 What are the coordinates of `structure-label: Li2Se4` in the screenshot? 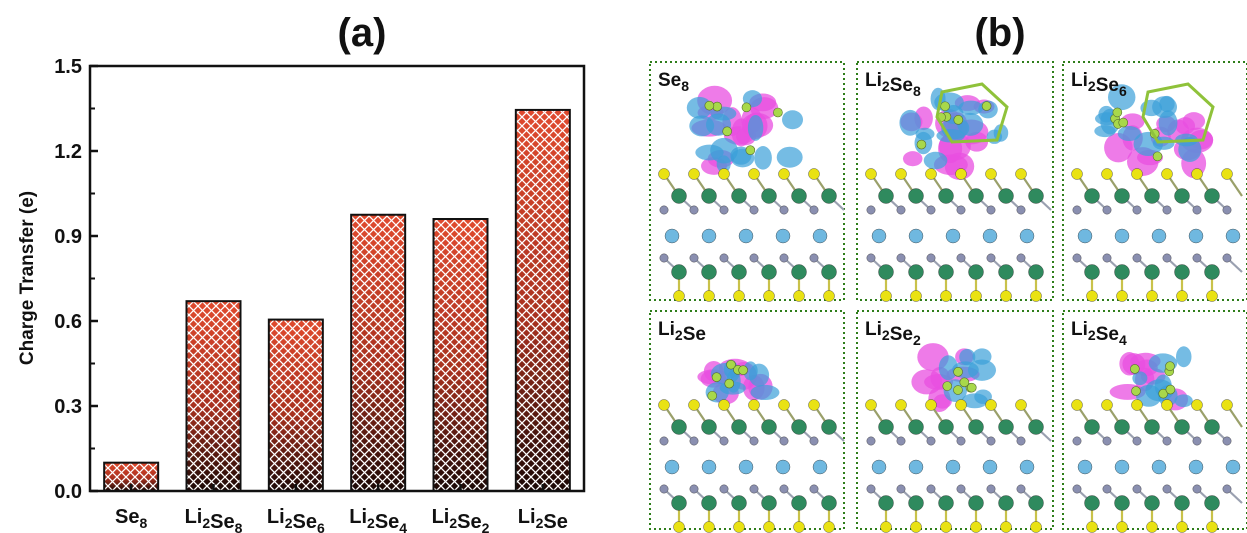 It's located at (1099, 333).